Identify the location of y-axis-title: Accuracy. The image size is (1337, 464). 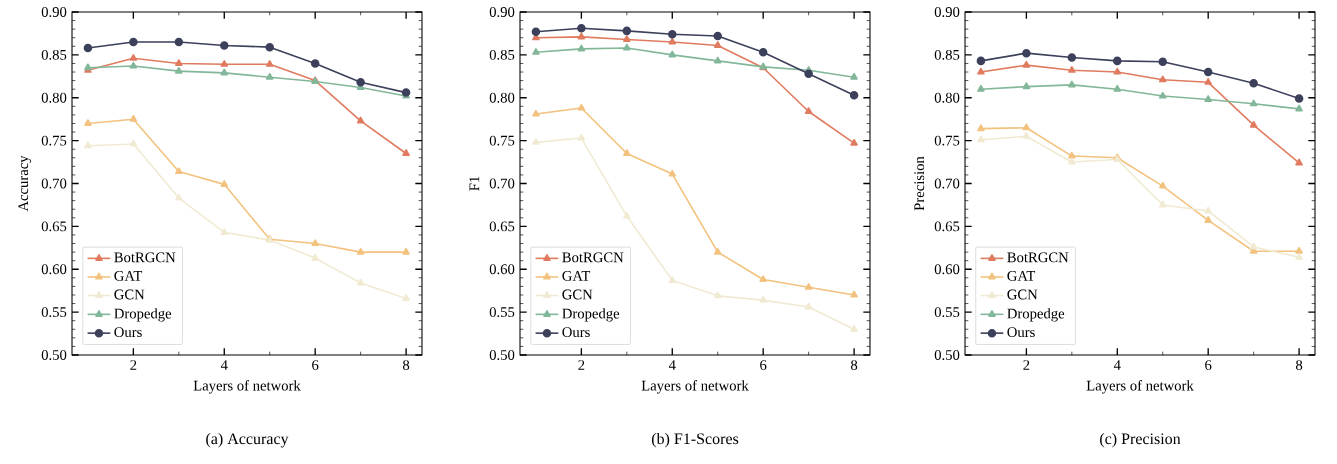
(25, 183).